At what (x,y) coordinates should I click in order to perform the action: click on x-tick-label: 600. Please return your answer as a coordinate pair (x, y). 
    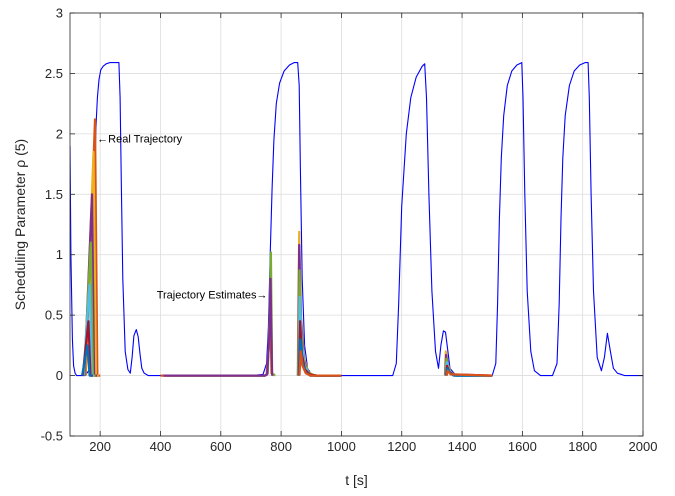
    Looking at the image, I should click on (221, 446).